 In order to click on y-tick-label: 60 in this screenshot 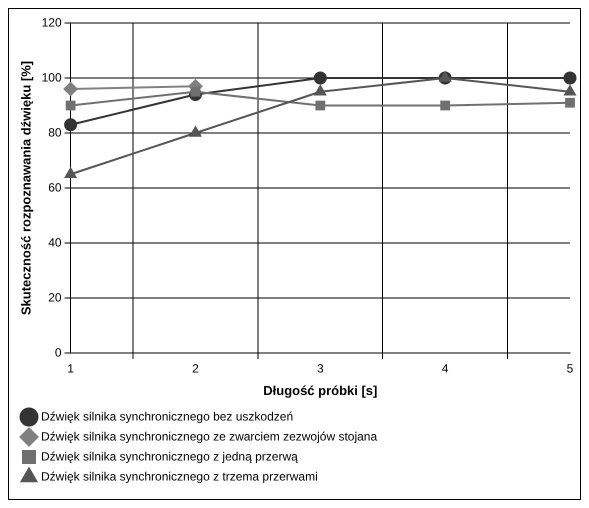, I will do `click(55, 187)`.